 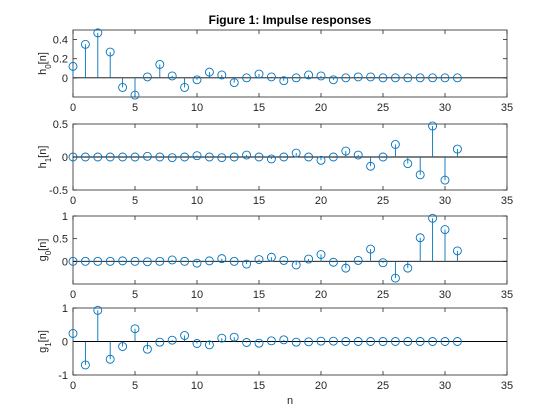 I want to click on y-tick-label: 1, so click(x=65, y=217).